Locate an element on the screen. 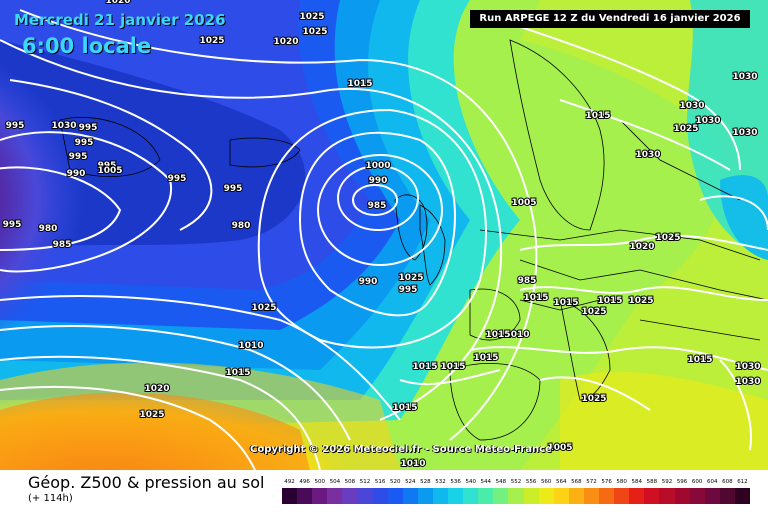  legend-tick-label: 604 is located at coordinates (712, 482).